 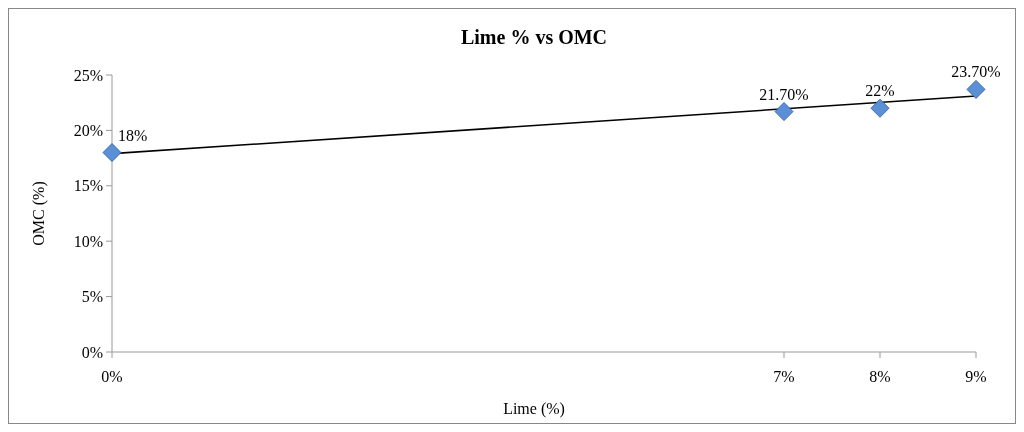 I want to click on x-tick-label: 9%, so click(x=976, y=376).